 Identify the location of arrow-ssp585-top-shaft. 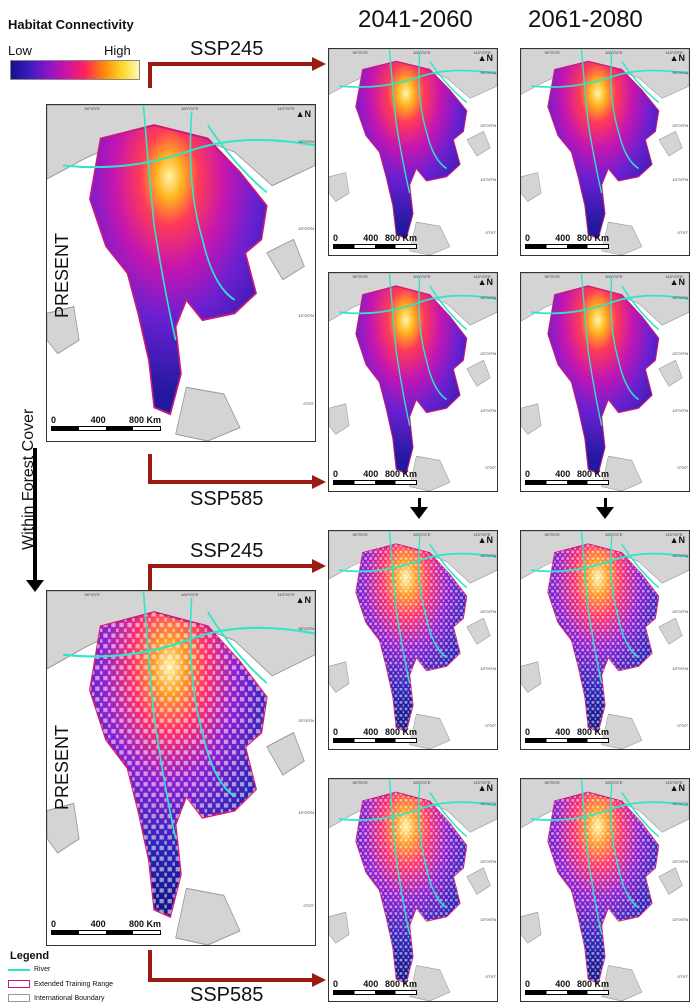
(231, 482).